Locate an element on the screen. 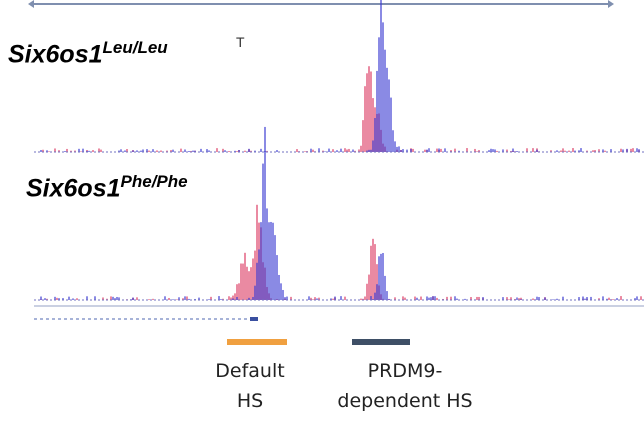 The image size is (644, 423). legend-label-prdm9: PRDM9- dependent HS is located at coordinates (405, 386).